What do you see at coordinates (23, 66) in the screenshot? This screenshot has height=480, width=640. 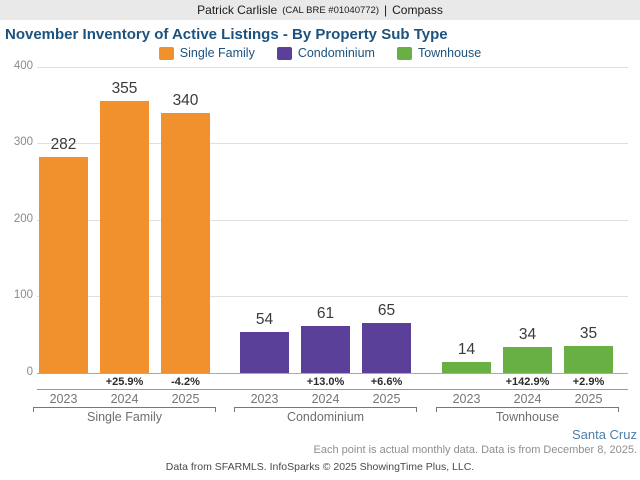 I see `y-tick-label-400: 400` at bounding box center [23, 66].